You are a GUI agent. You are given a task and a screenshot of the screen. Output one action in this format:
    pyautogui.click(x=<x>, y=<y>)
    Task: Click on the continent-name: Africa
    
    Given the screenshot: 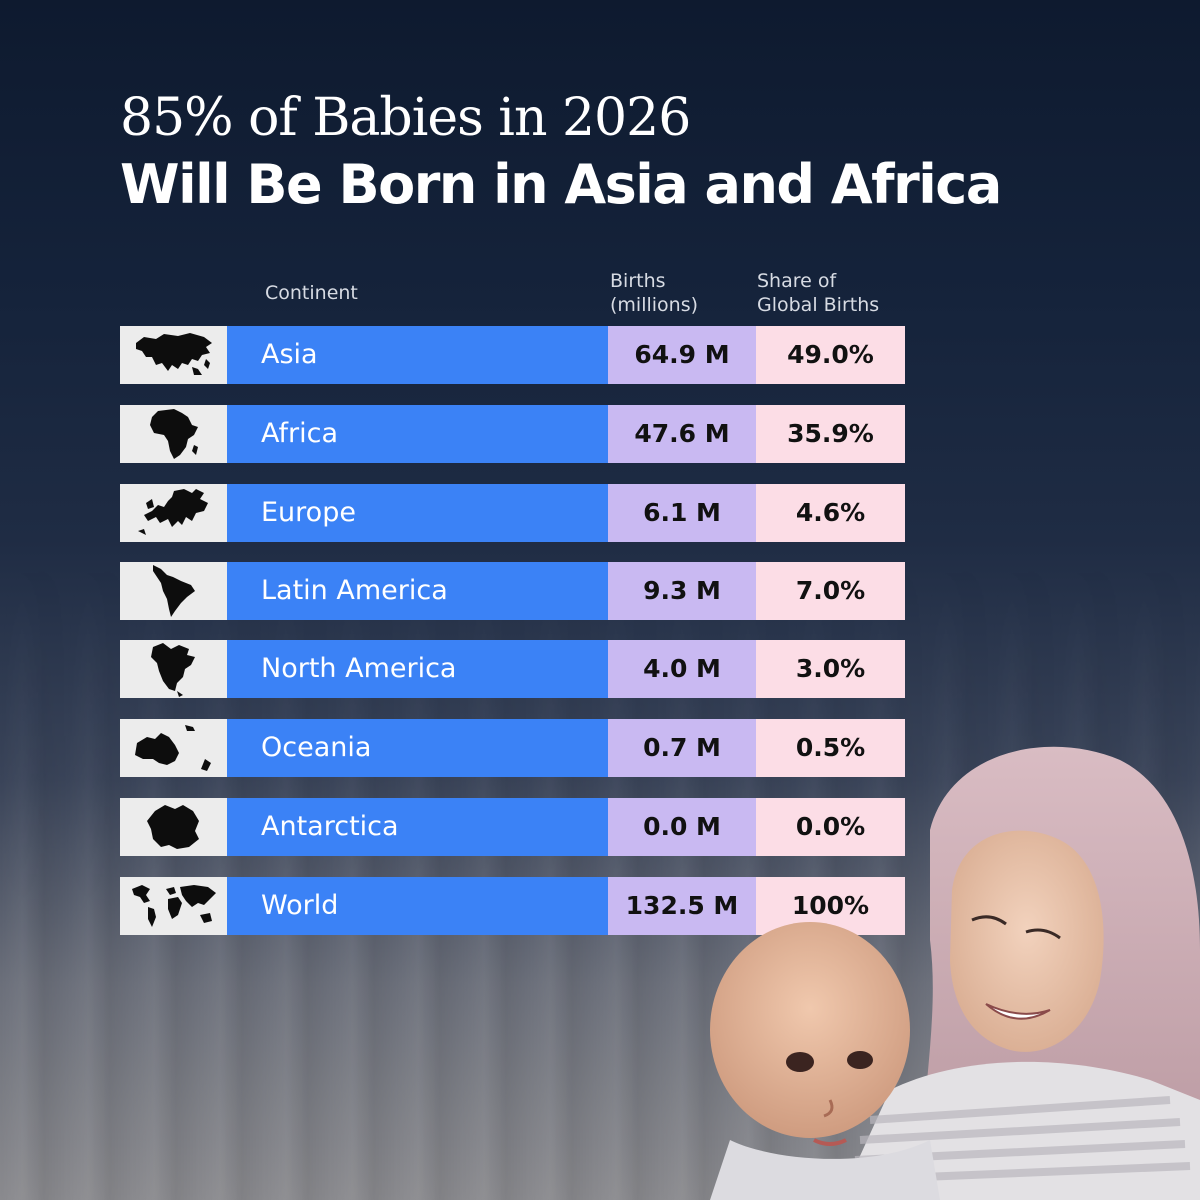 What is the action you would take?
    pyautogui.click(x=417, y=434)
    